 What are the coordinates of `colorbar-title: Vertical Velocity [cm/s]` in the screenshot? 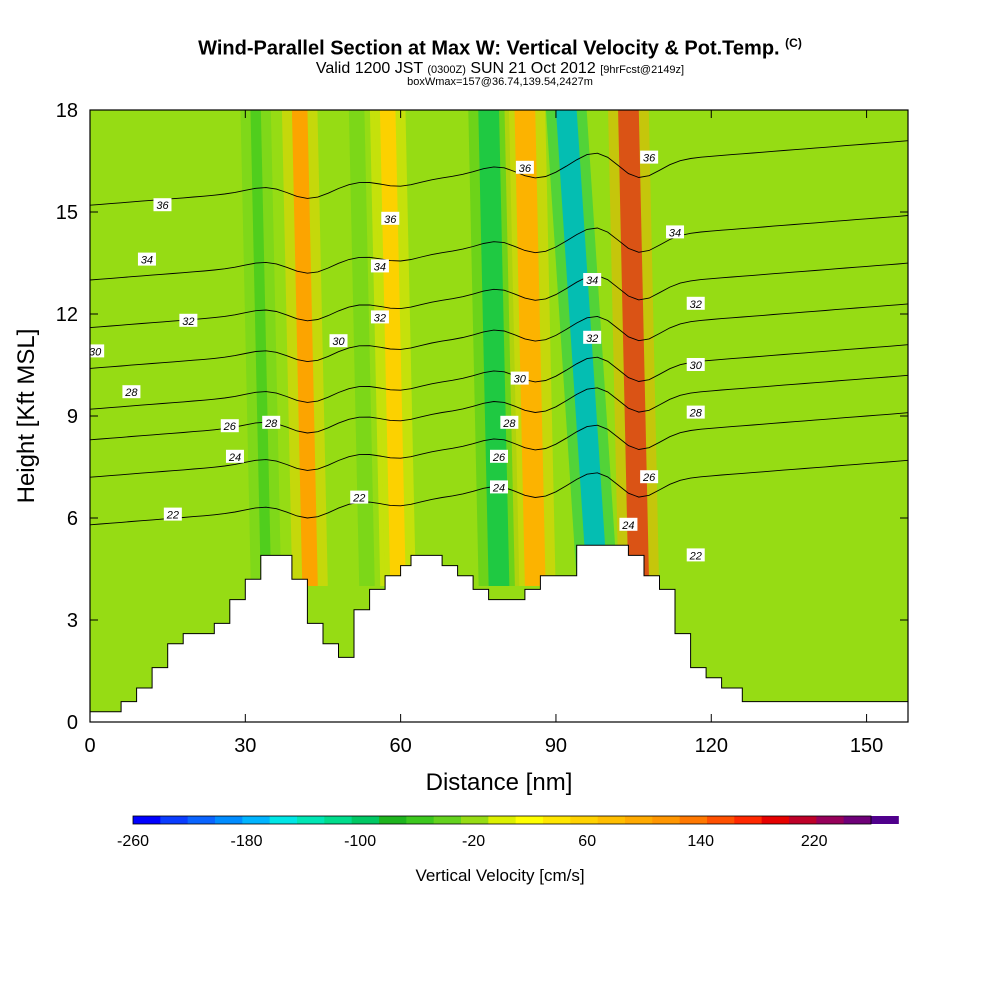 It's located at (499, 875).